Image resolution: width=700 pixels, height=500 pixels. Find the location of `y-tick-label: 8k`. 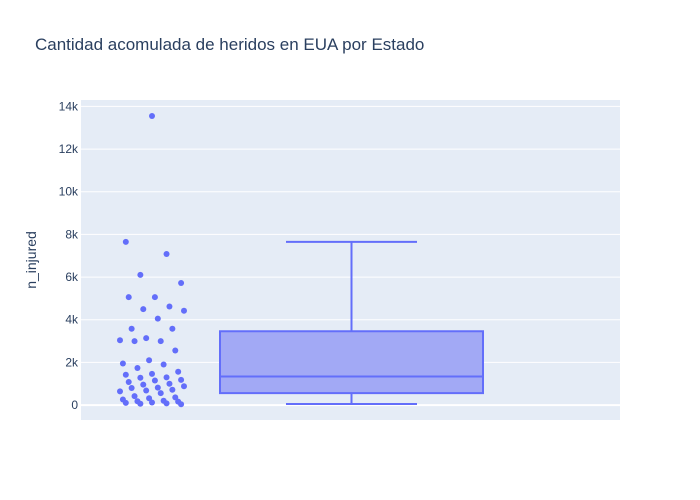

y-tick-label: 8k is located at coordinates (72, 234).